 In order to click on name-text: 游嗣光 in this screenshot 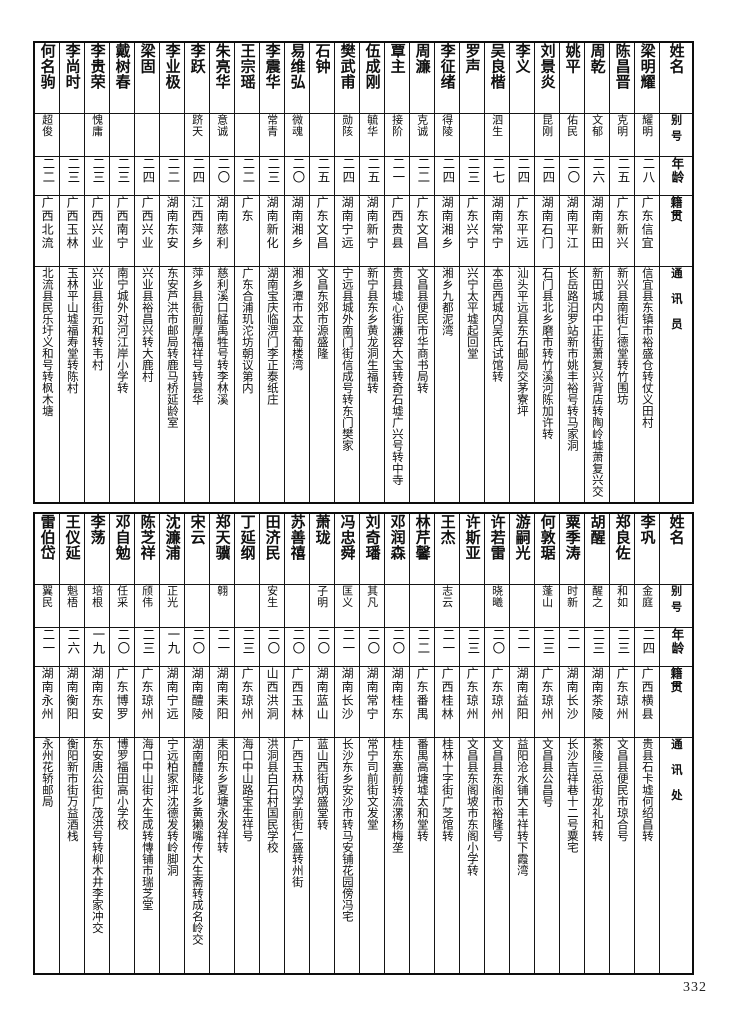, I will do `click(522, 537)`.